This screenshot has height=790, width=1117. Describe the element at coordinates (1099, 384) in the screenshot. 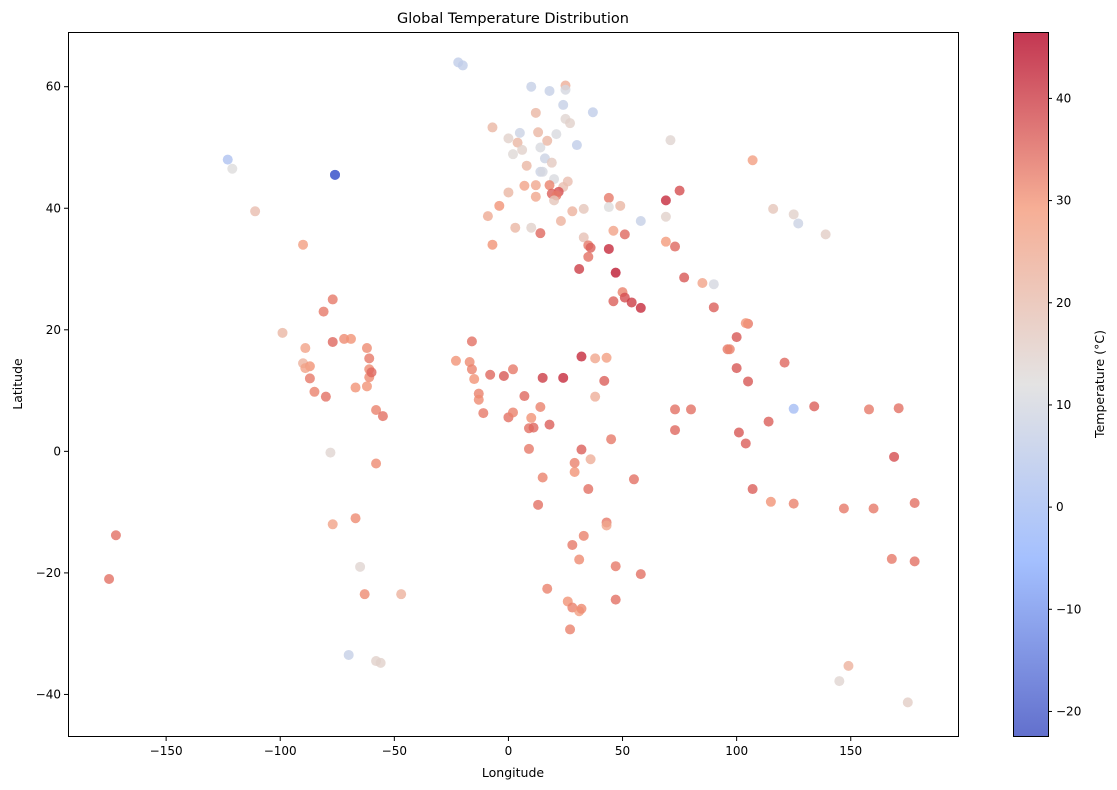

I see `colorbar-label: Temperature (°C)` at that location.